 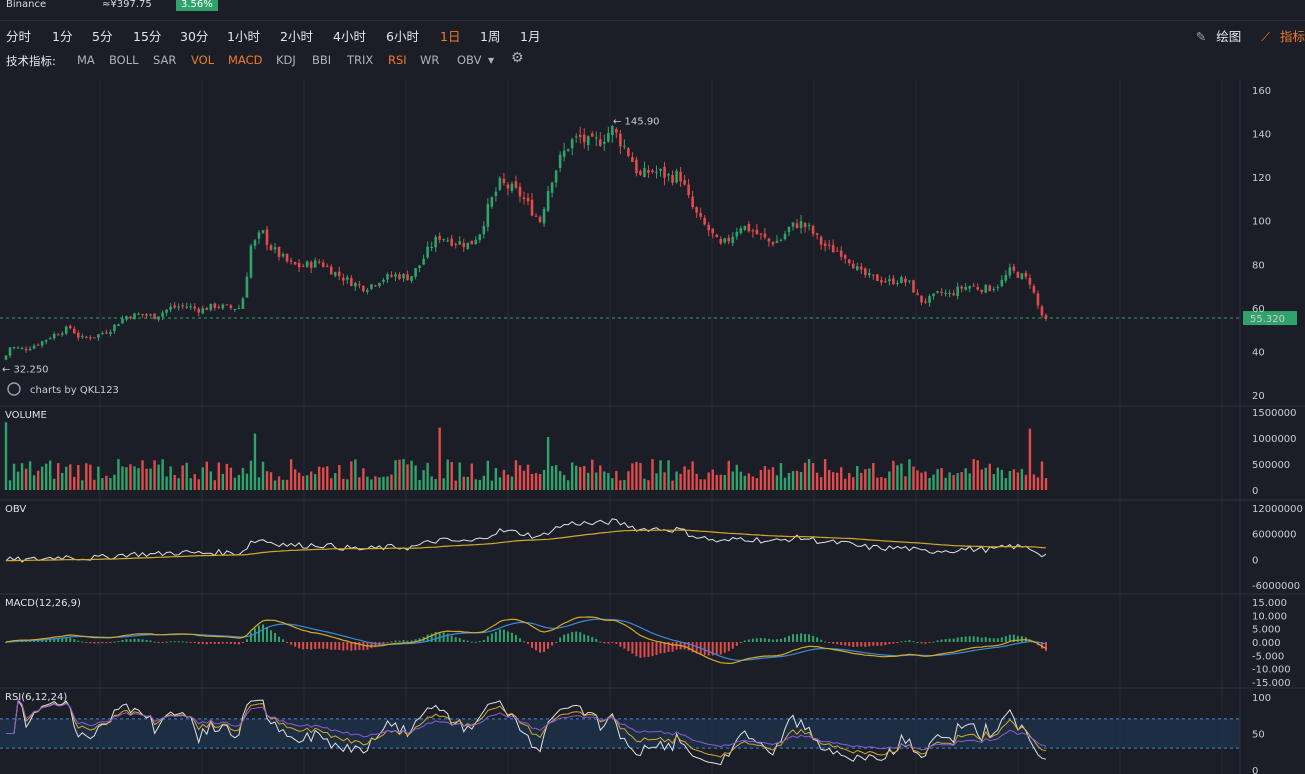 I want to click on interval-tab: 分时, so click(x=19, y=36).